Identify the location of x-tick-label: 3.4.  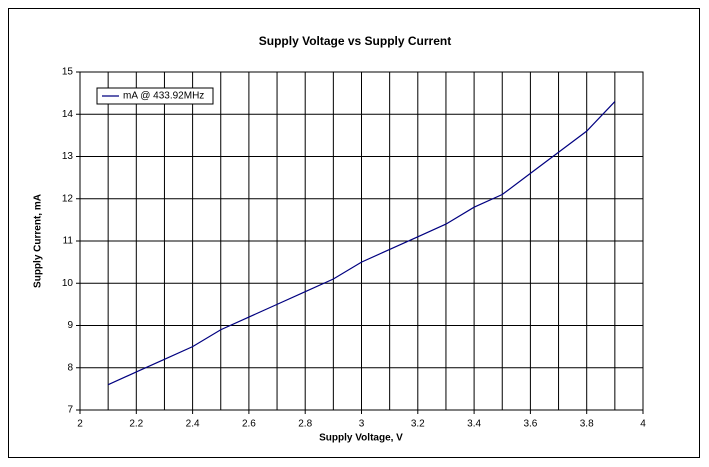
(474, 424).